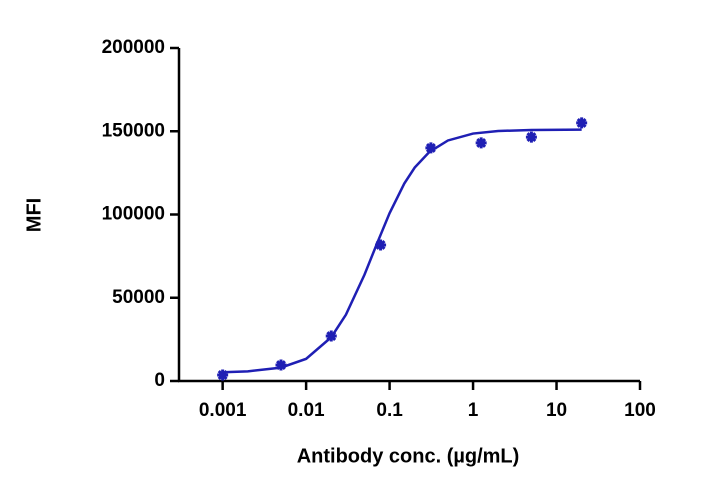 The width and height of the screenshot is (714, 495). What do you see at coordinates (159, 380) in the screenshot?
I see `y-tick-label: 0` at bounding box center [159, 380].